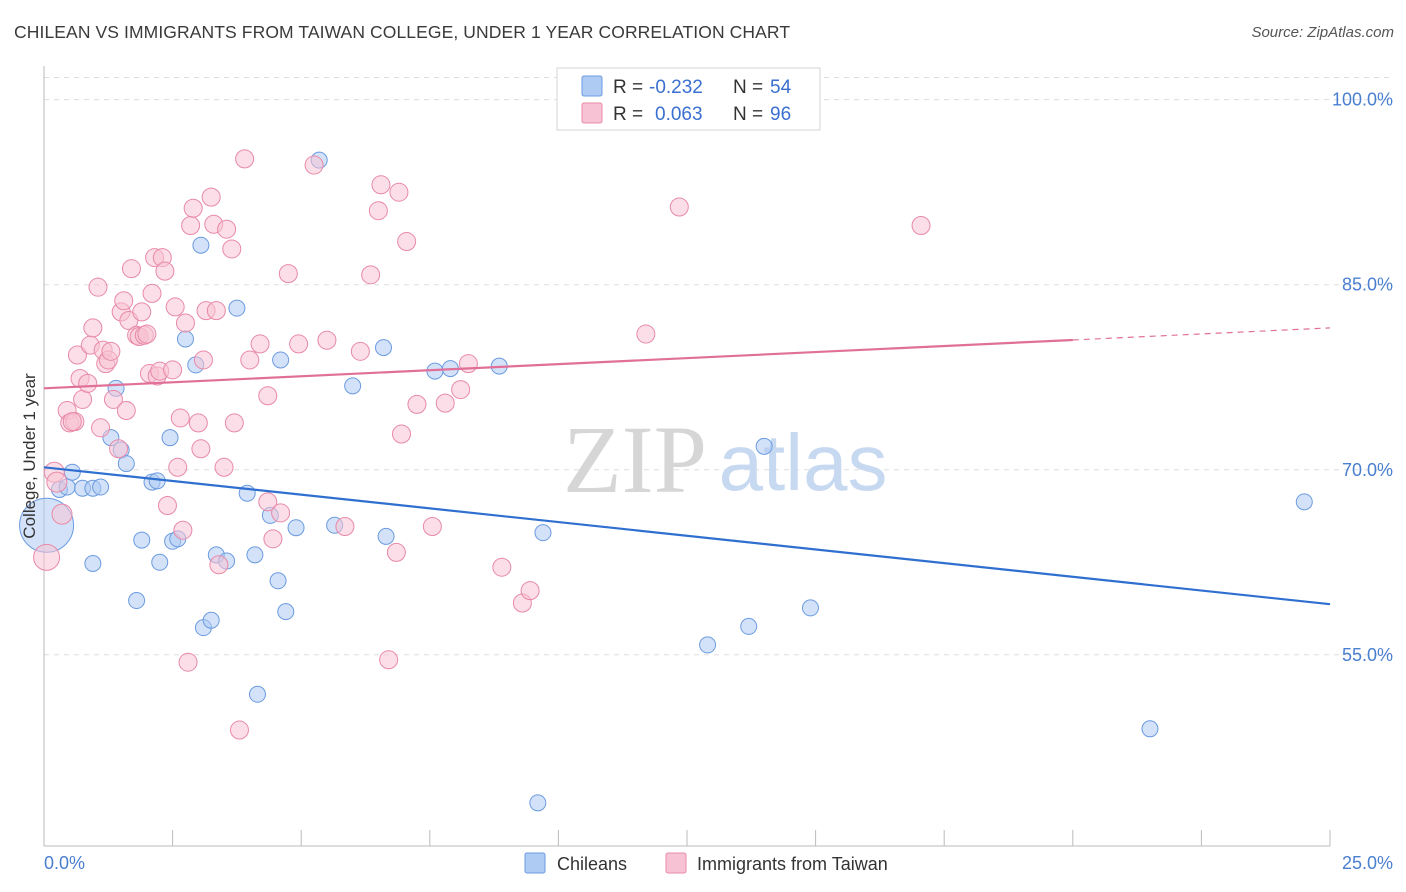  Describe the element at coordinates (1362, 100) in the screenshot. I see `y-tick-label-0: 100.0%` at that location.